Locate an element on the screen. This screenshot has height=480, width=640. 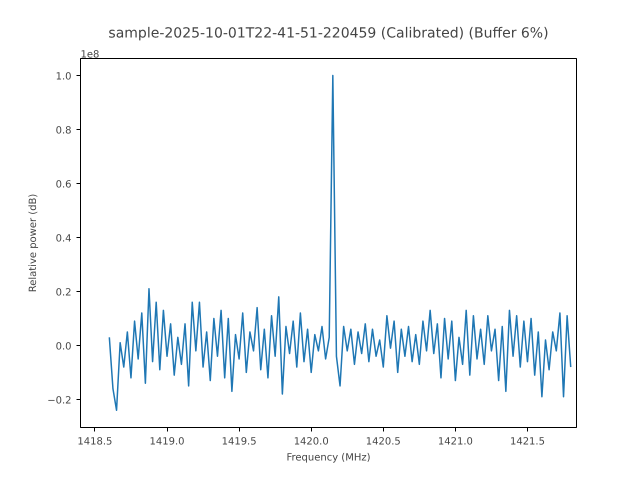
x-tick-label: 1420.5 is located at coordinates (383, 442).